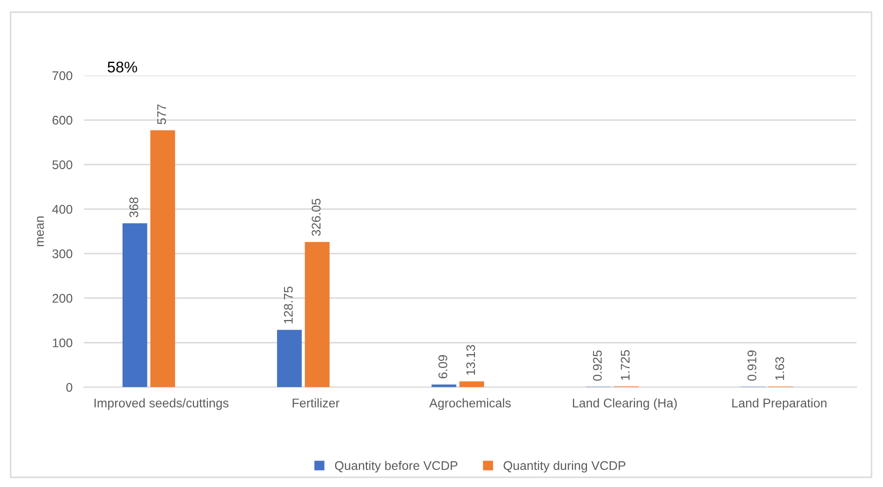 This screenshot has height=487, width=883. What do you see at coordinates (62, 253) in the screenshot?
I see `y-tick-label: 300` at bounding box center [62, 253].